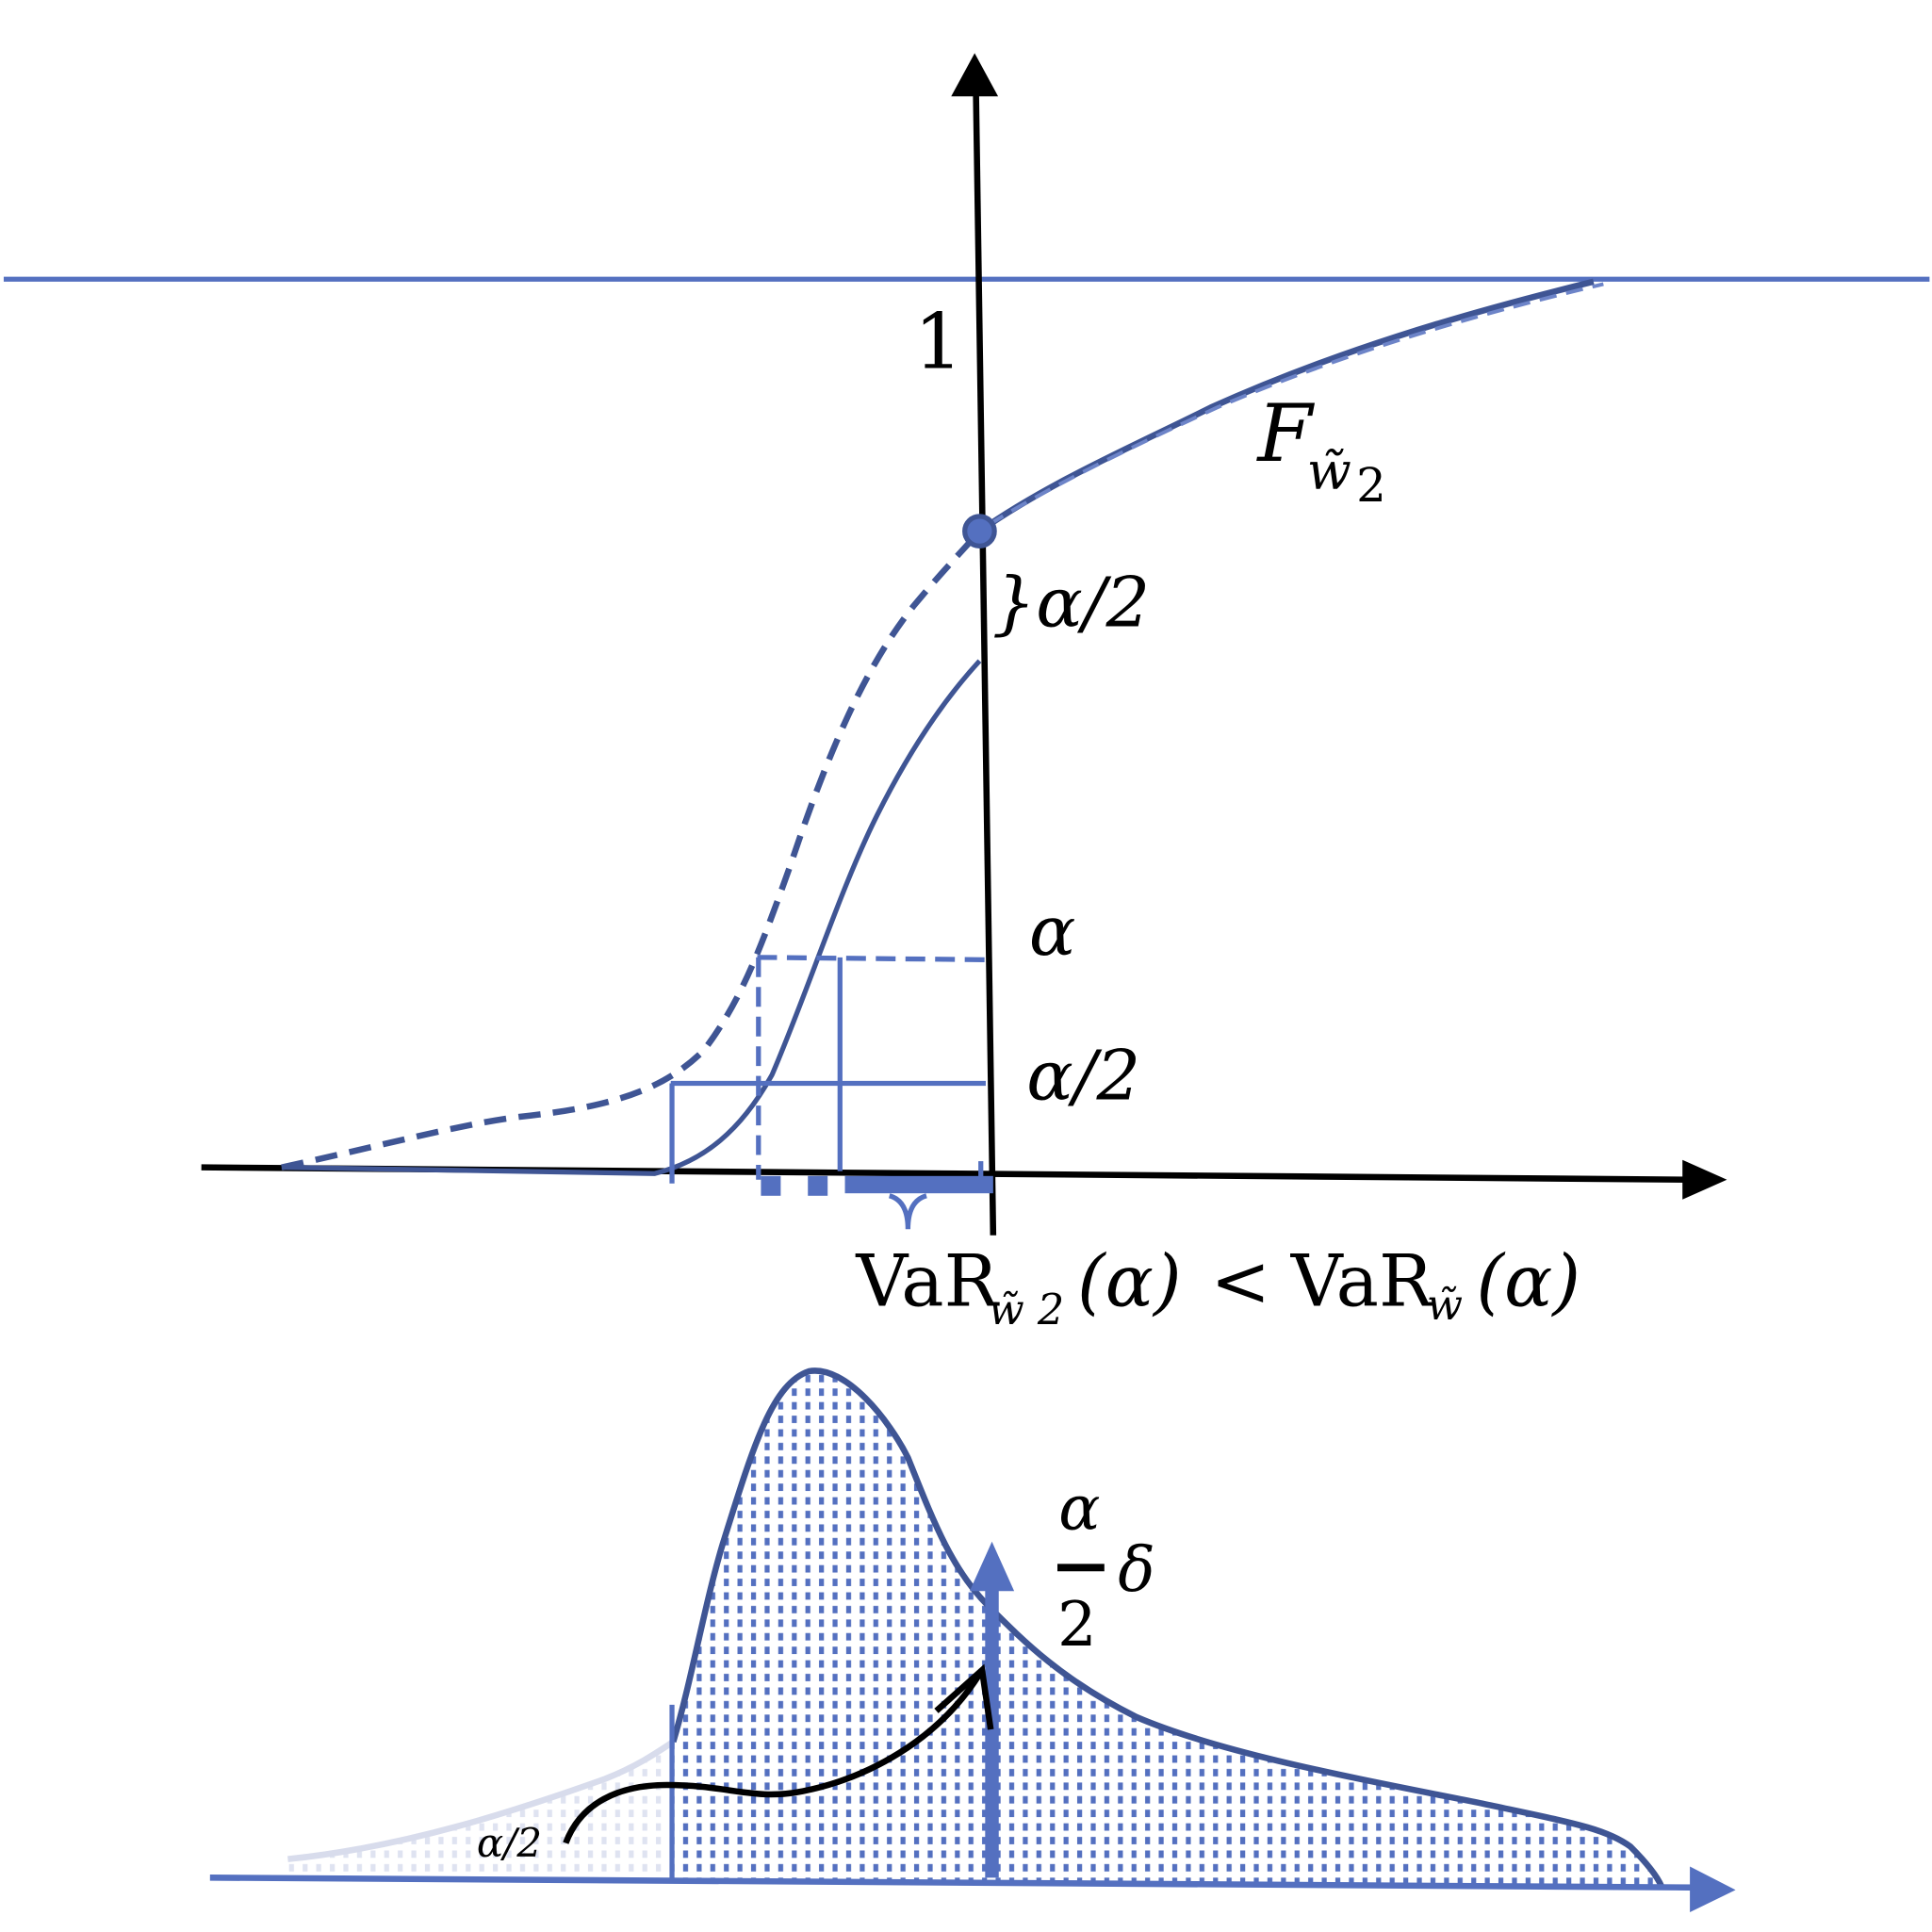 This screenshot has width=1932, height=1932. I want to click on cdf-solid-curve, so click(631, 917).